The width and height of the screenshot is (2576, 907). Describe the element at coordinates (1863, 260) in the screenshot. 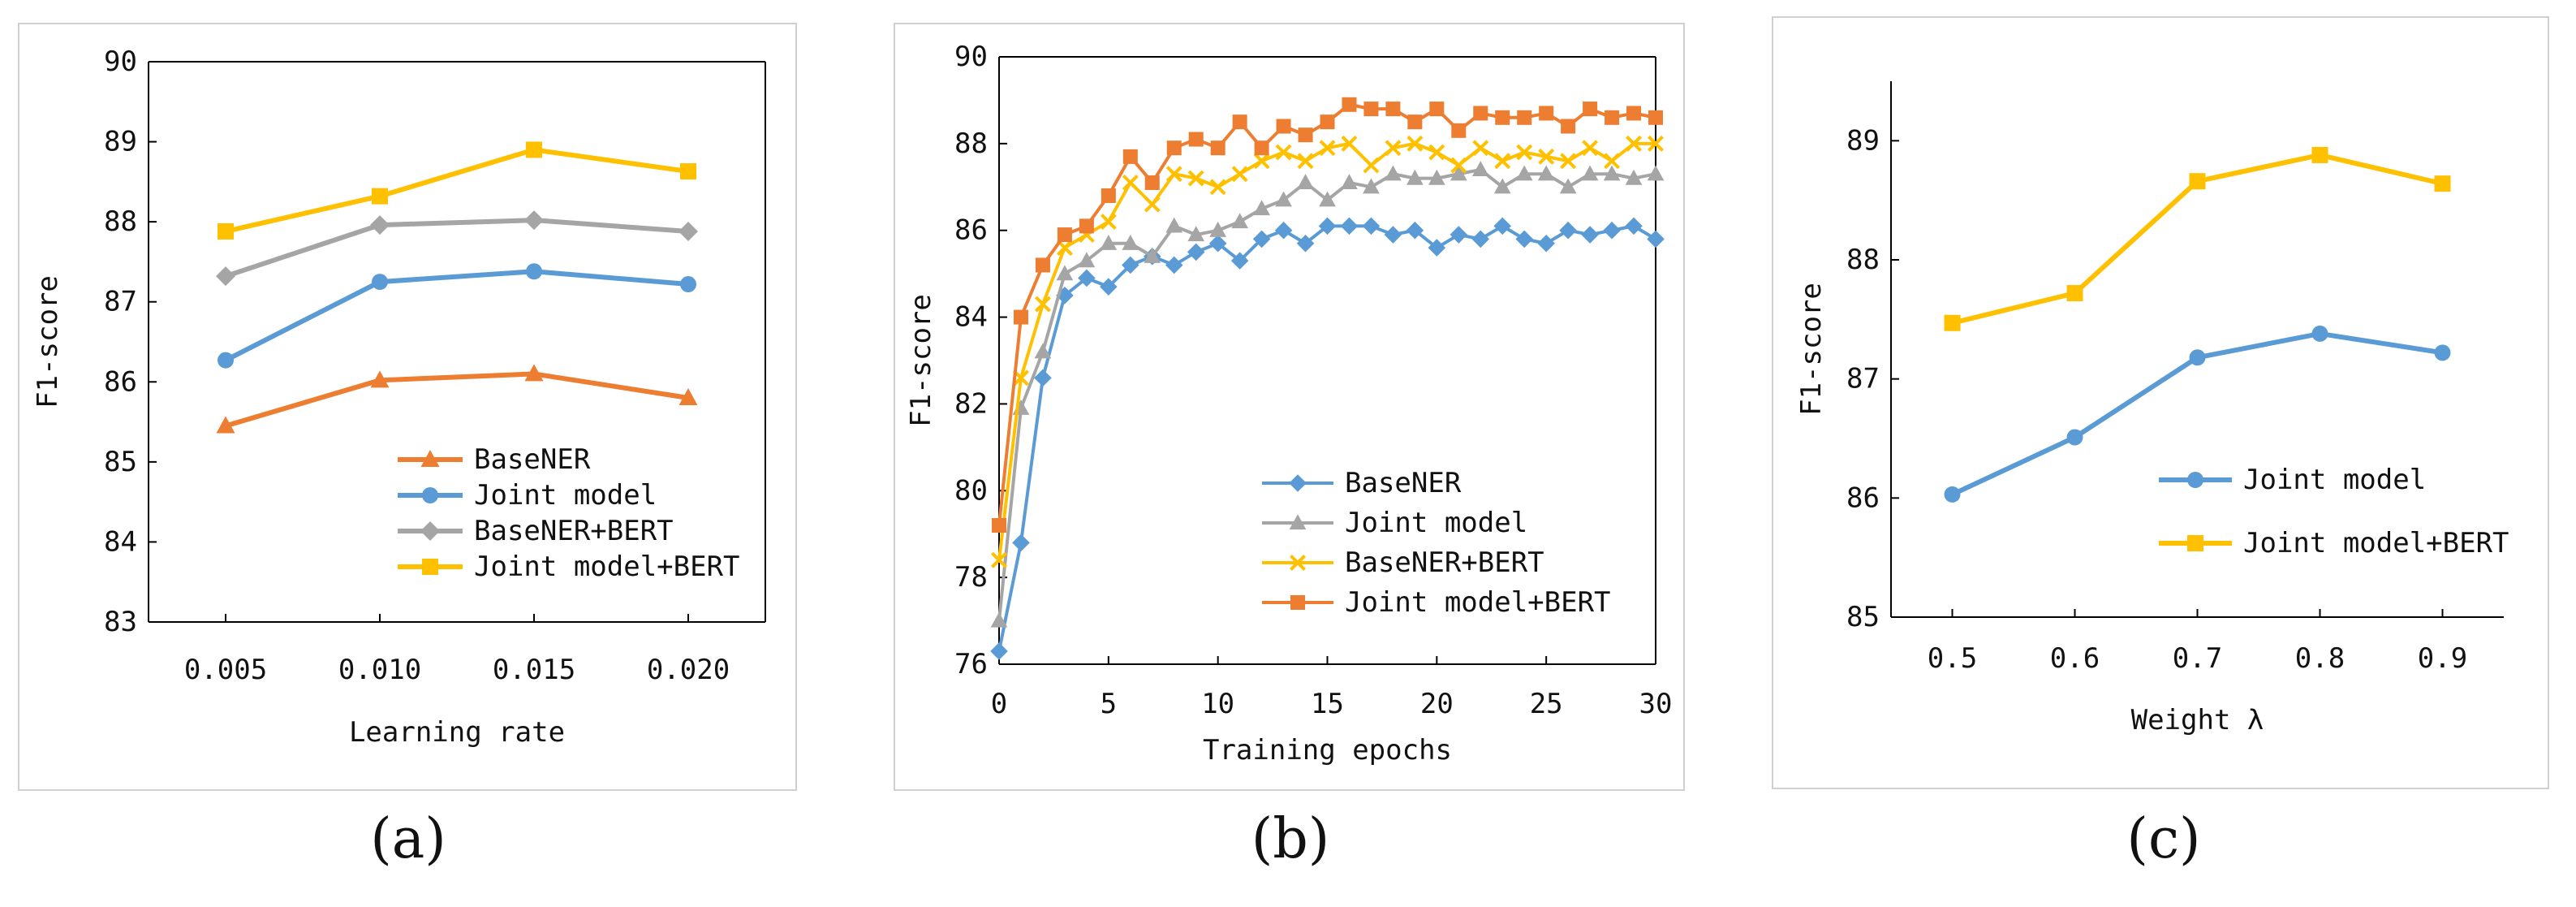

I see `chart-c-ytick-label: 88` at that location.